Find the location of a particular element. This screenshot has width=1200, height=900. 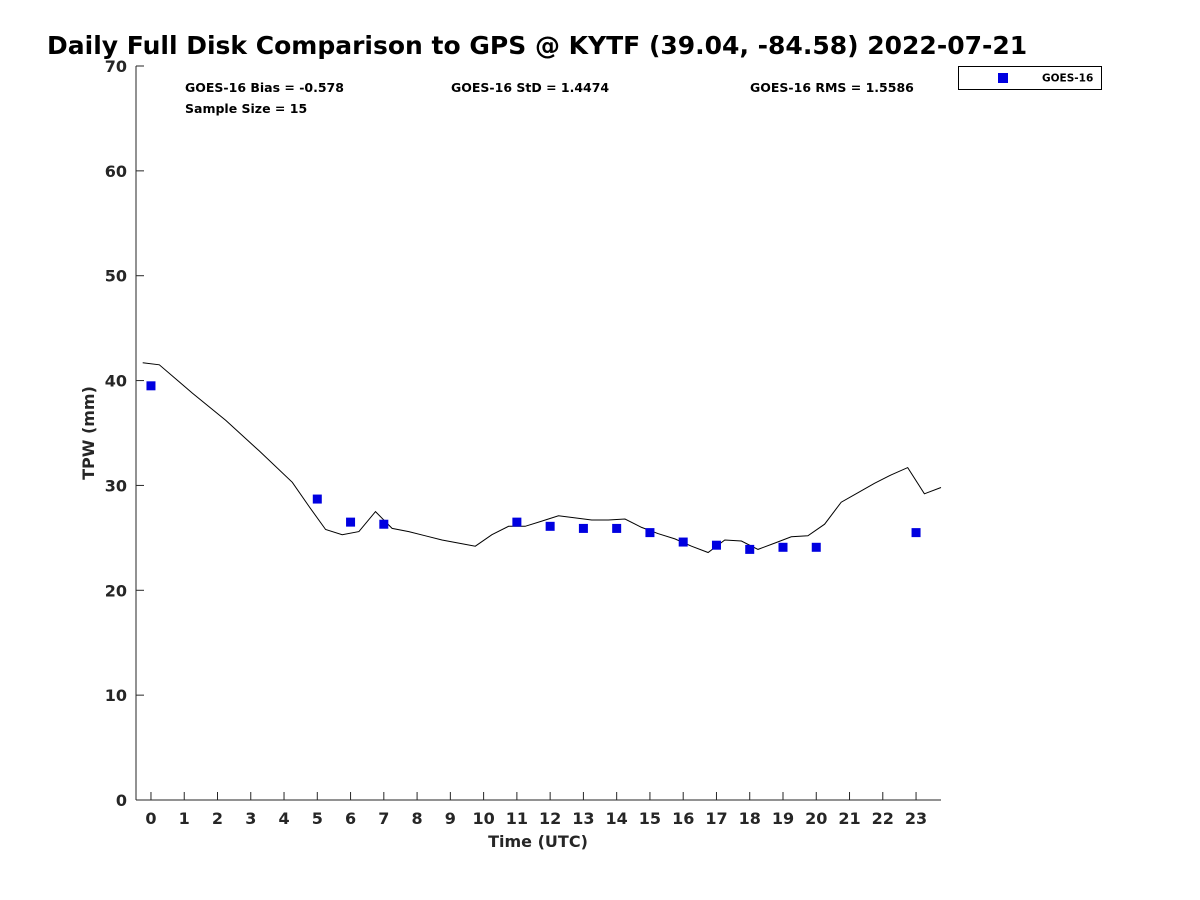

x-tick-label: 20 is located at coordinates (816, 818).